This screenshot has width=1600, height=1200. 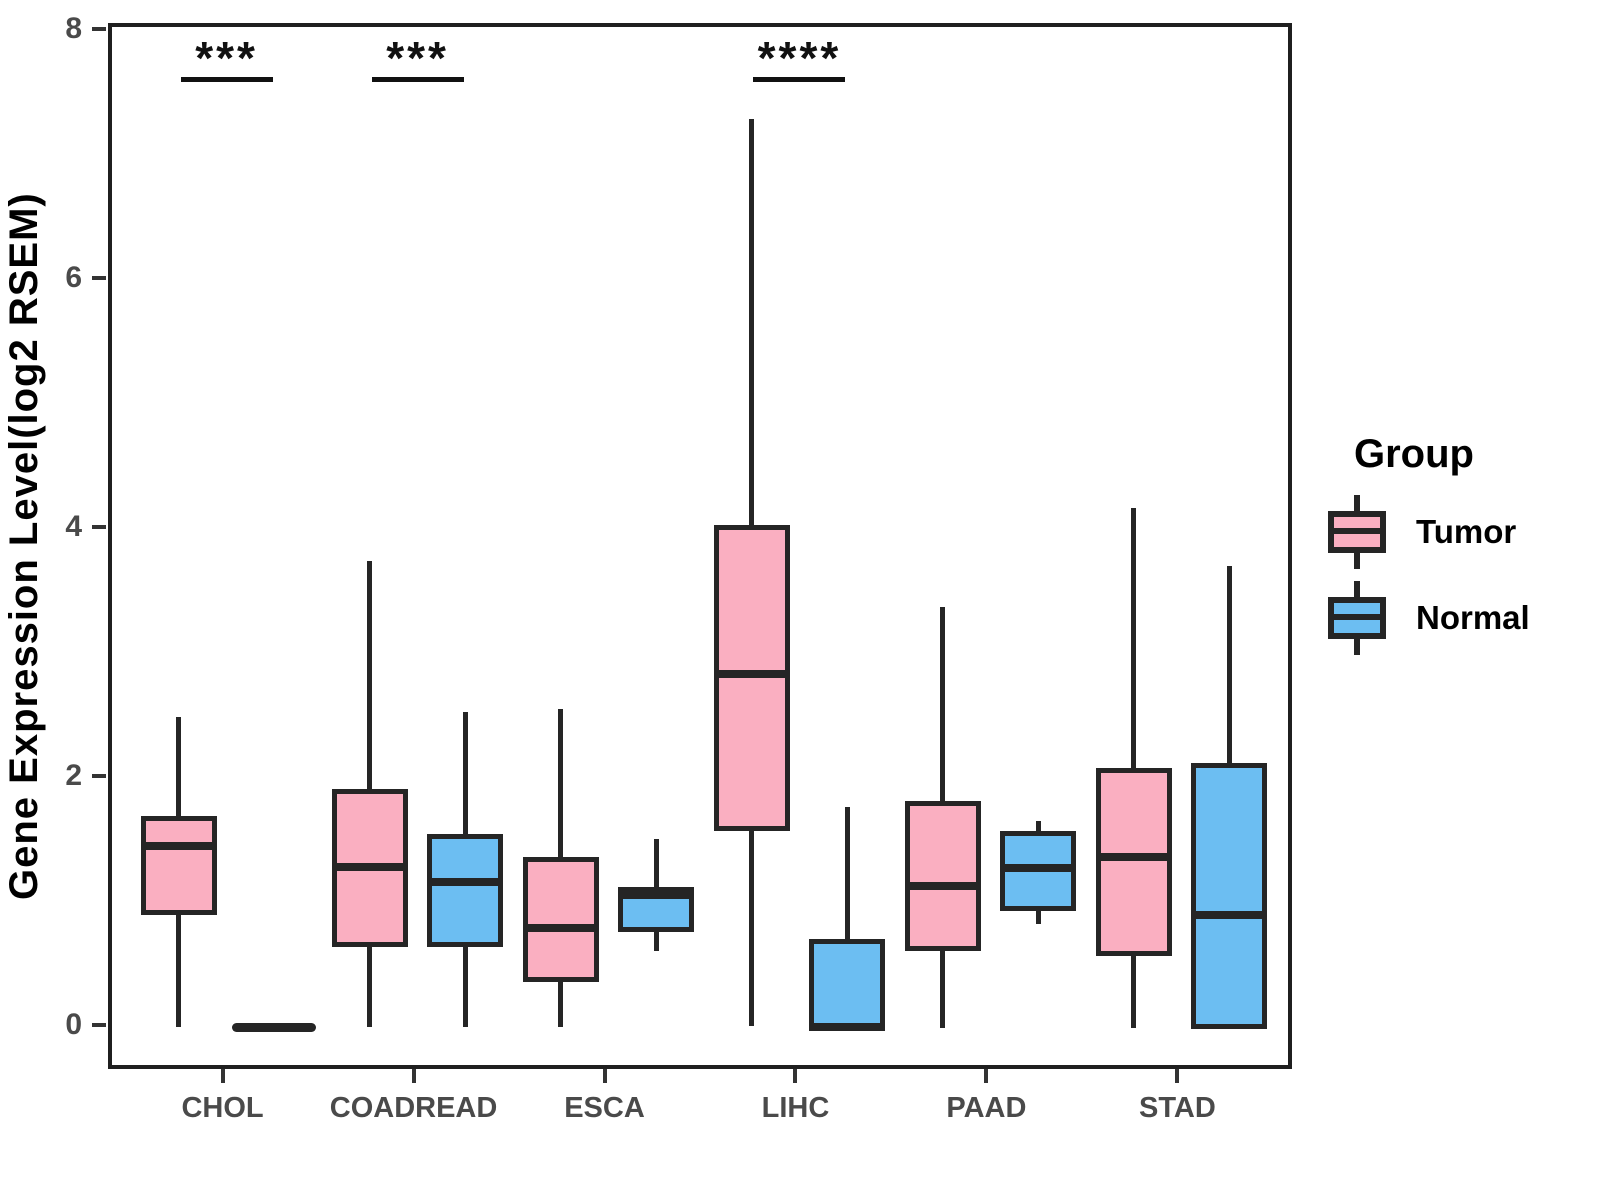 What do you see at coordinates (1038, 826) in the screenshot?
I see `whisker-top-paad-normal` at bounding box center [1038, 826].